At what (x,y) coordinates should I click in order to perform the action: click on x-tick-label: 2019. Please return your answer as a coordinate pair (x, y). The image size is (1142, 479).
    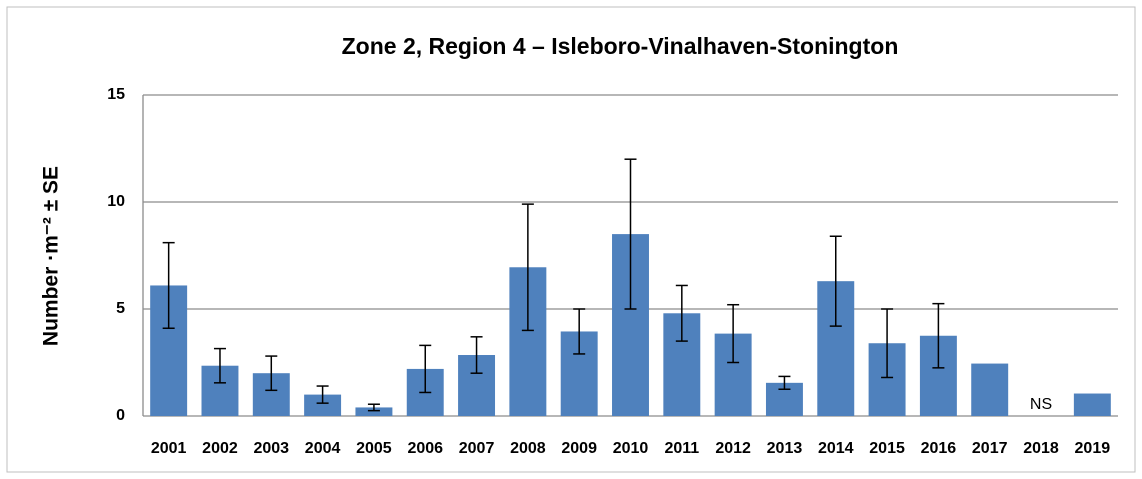
    Looking at the image, I should click on (1093, 448).